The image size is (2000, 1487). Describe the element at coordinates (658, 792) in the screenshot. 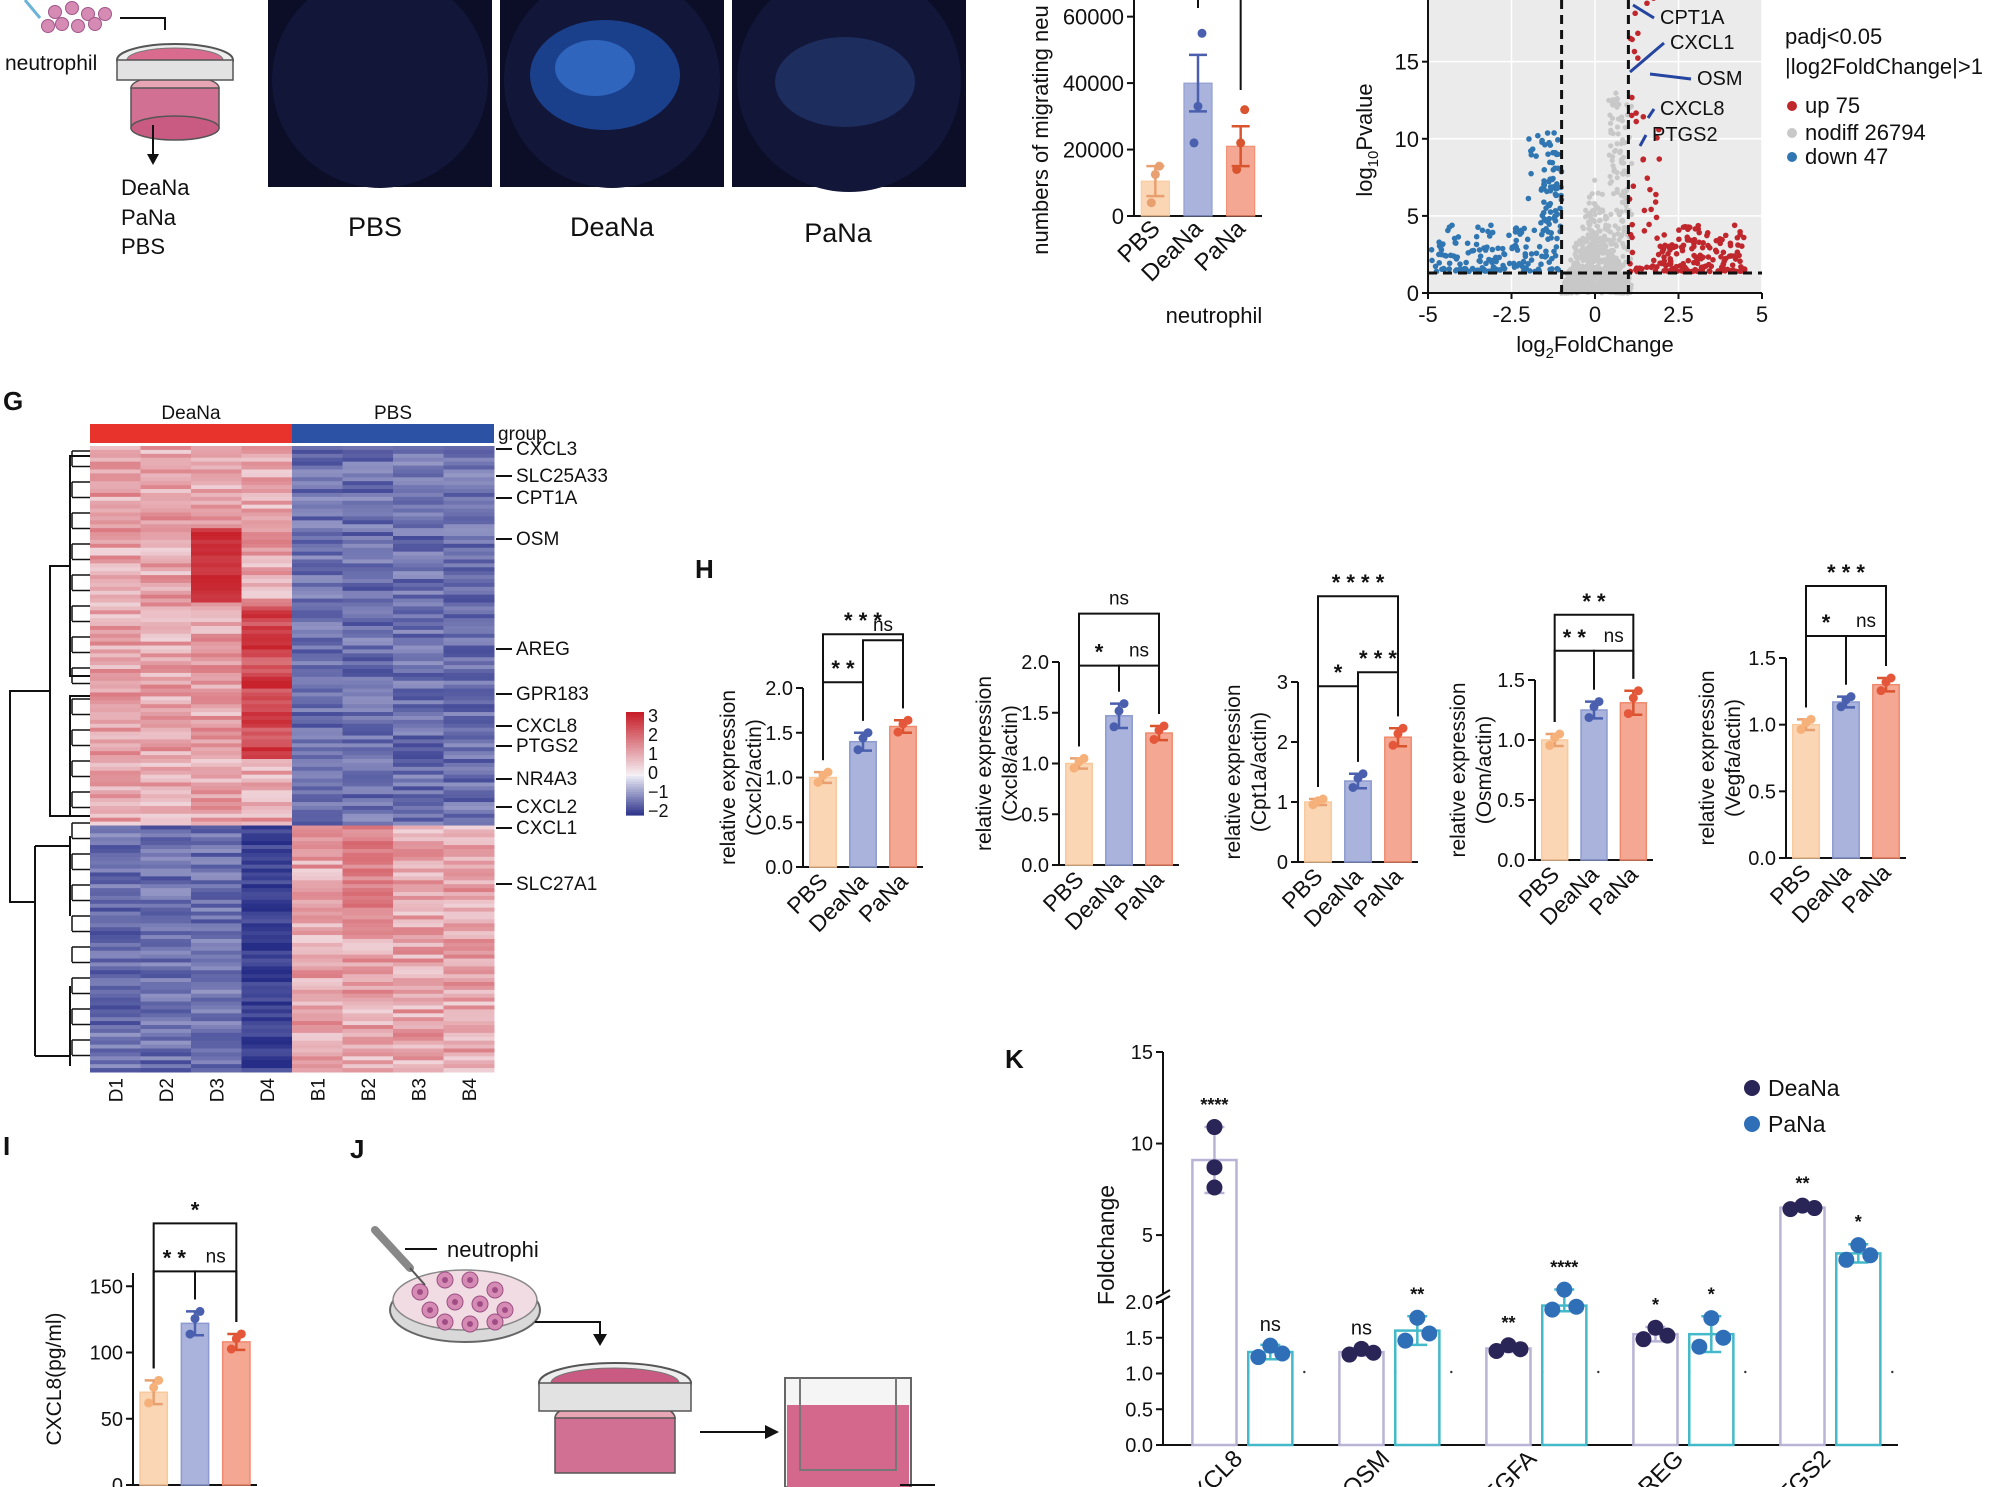

I see `scale-tick: −1` at that location.